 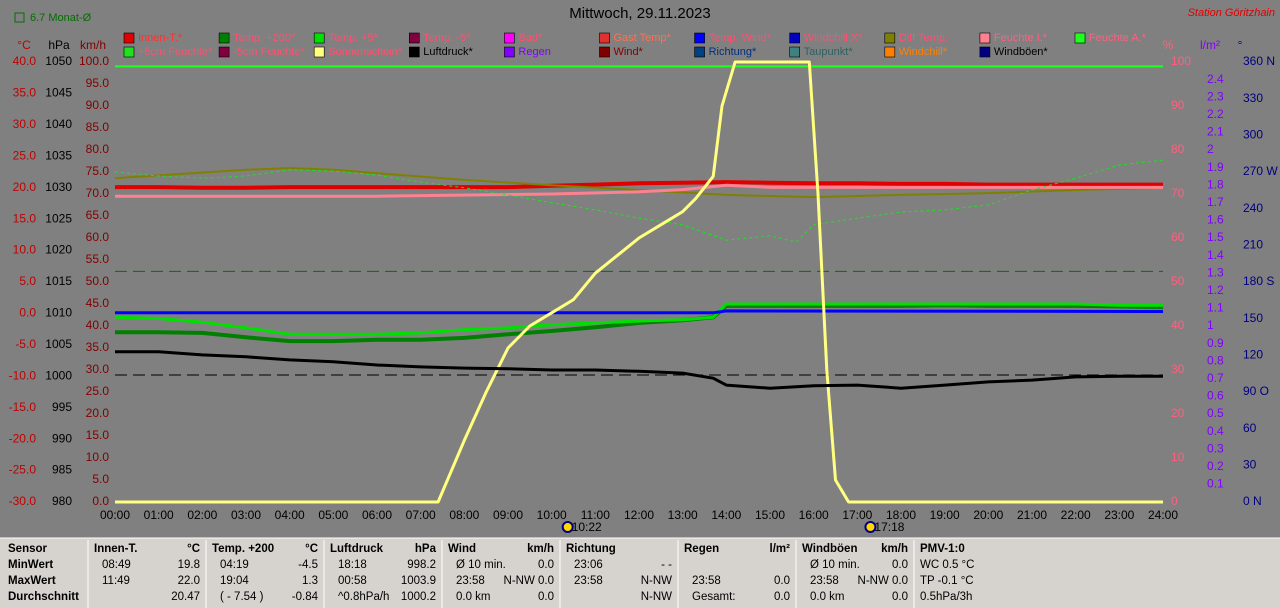 What do you see at coordinates (829, 549) in the screenshot?
I see `column-title: Windböen` at bounding box center [829, 549].